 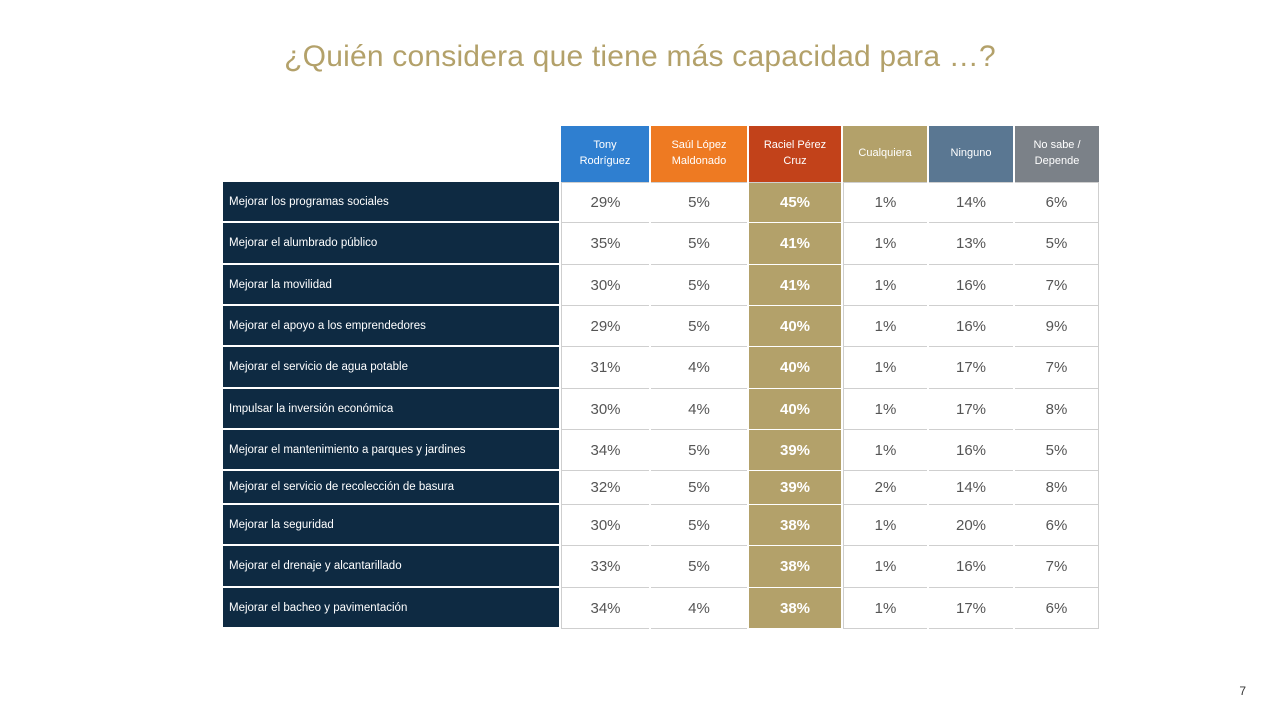 I want to click on row-label: Mejorar la movilidad, so click(x=391, y=285).